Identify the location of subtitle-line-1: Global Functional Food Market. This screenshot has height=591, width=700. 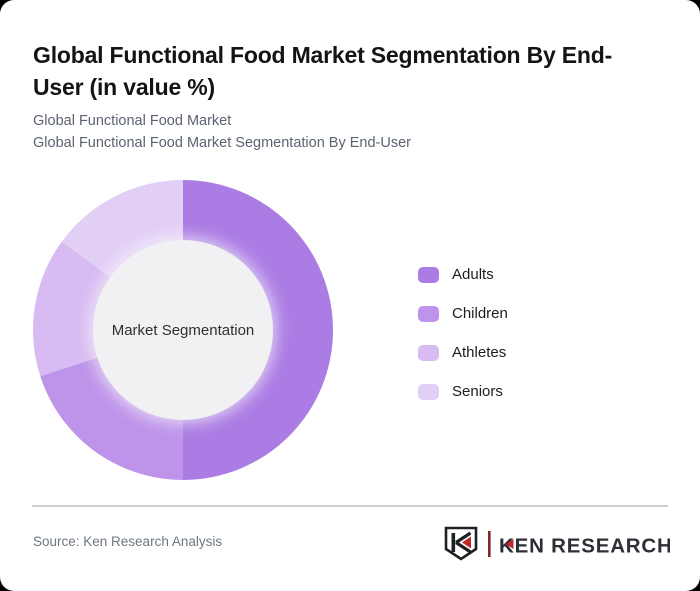
(132, 121).